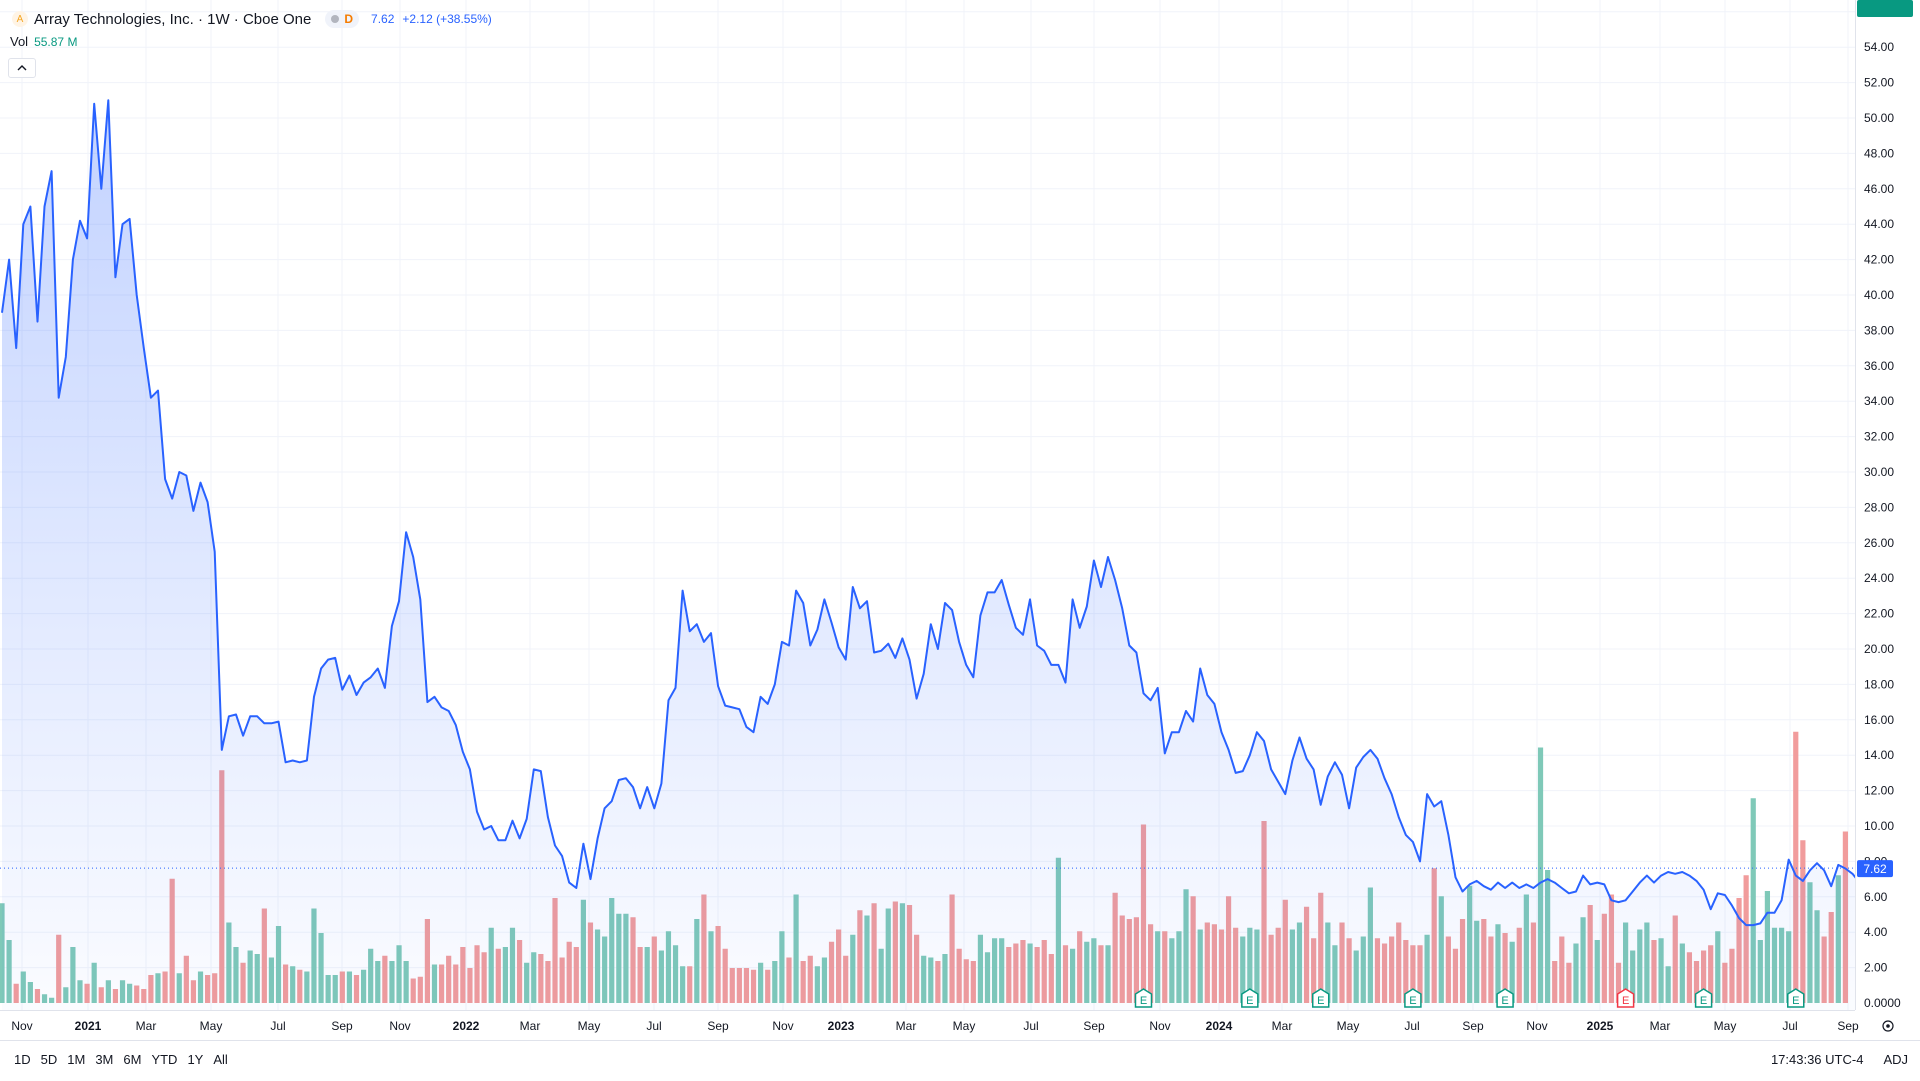  What do you see at coordinates (1879, 826) in the screenshot?
I see `y-tick-label: 10.00` at bounding box center [1879, 826].